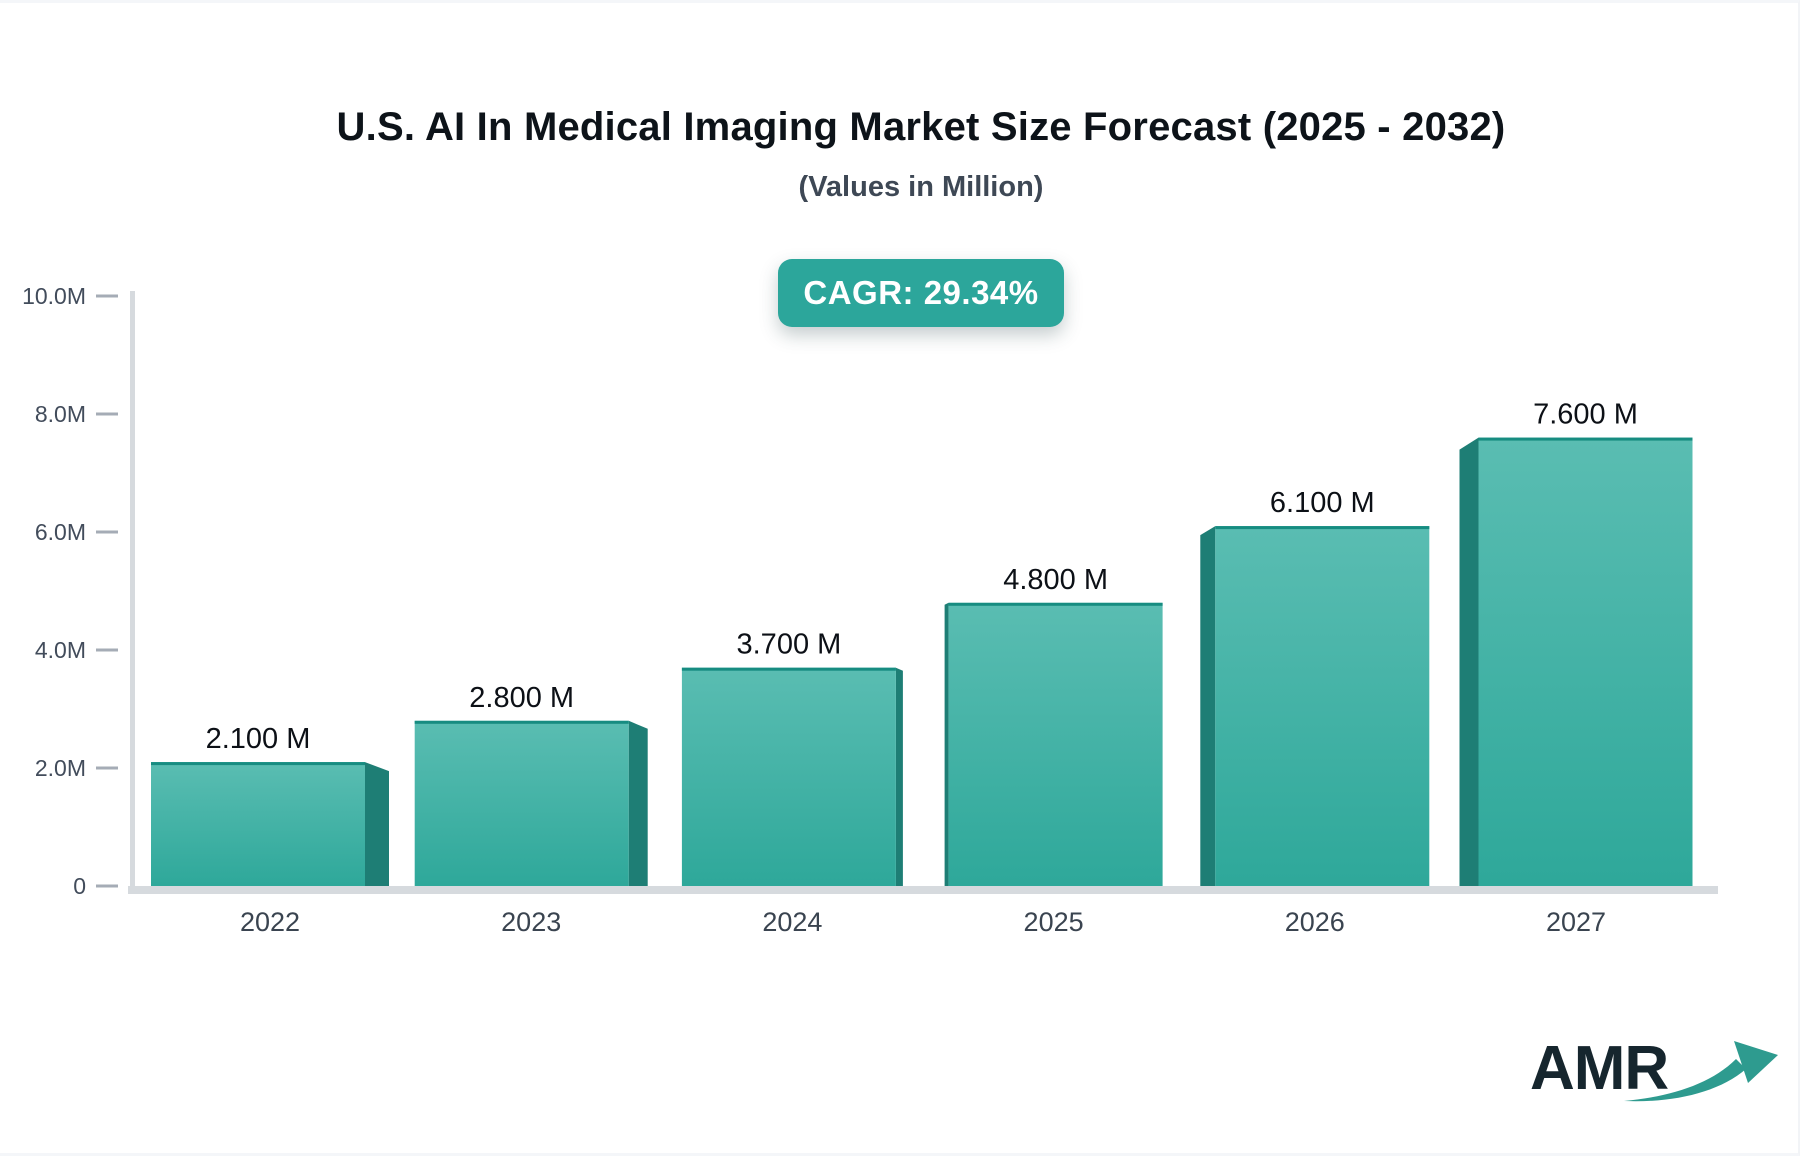  What do you see at coordinates (258, 764) in the screenshot?
I see `bar-top-edge-2022` at bounding box center [258, 764].